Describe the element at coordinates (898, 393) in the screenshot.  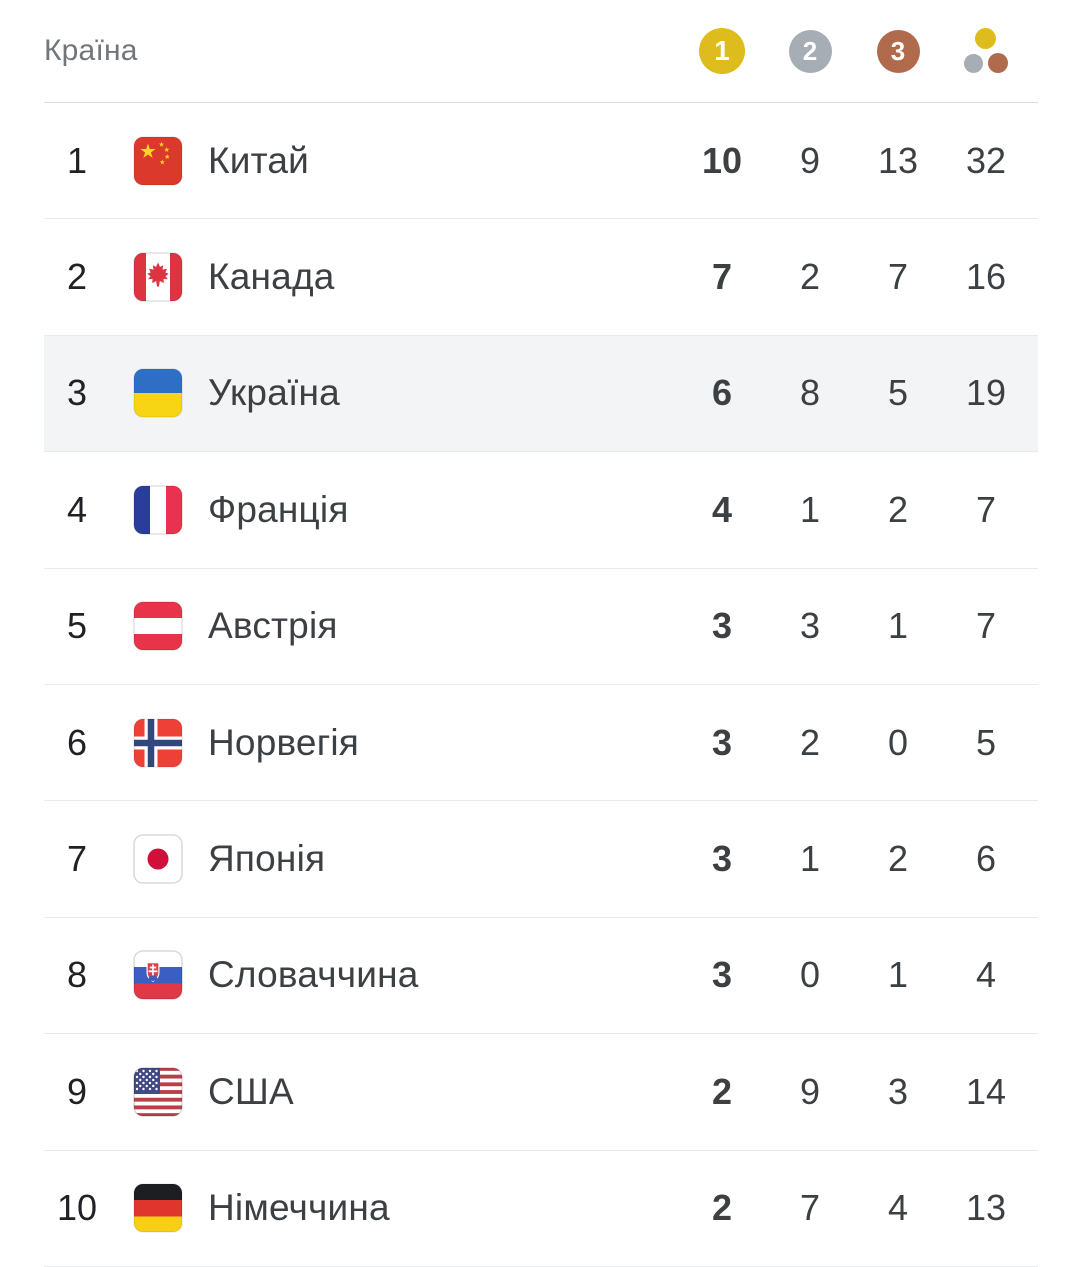
I see `bronze-count: 5` at that location.